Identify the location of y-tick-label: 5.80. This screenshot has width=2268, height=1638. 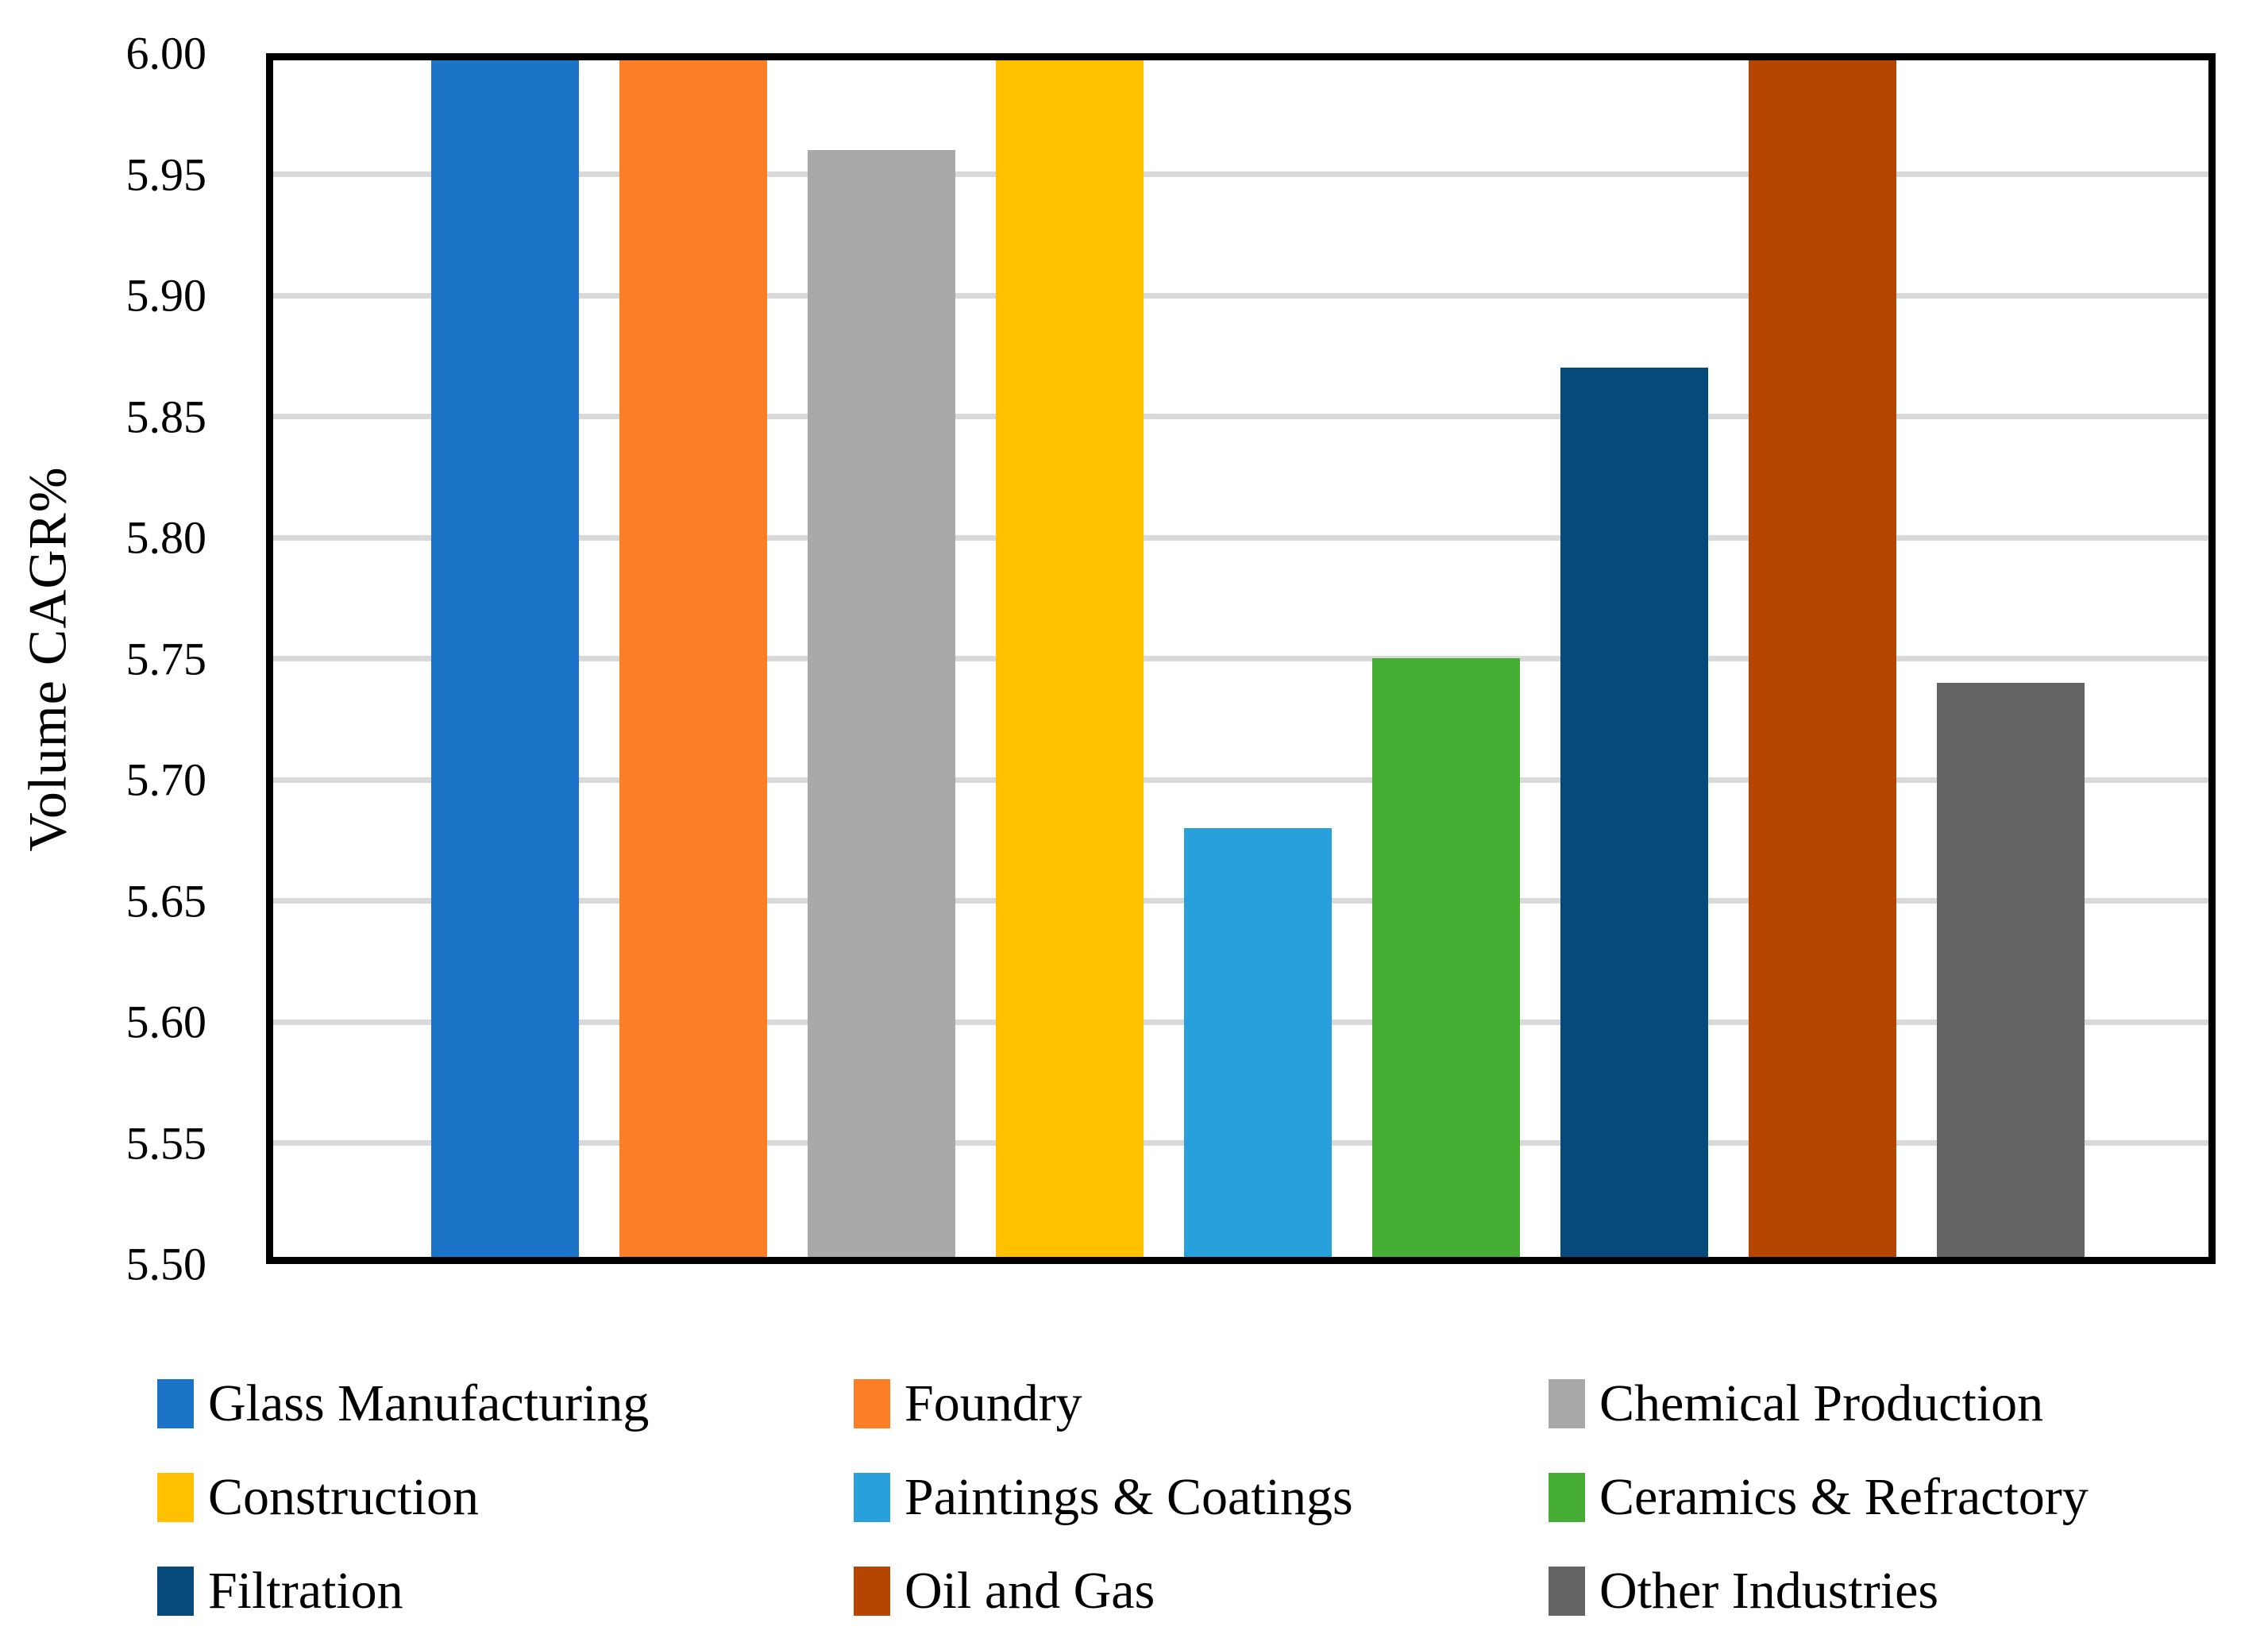
(166, 537).